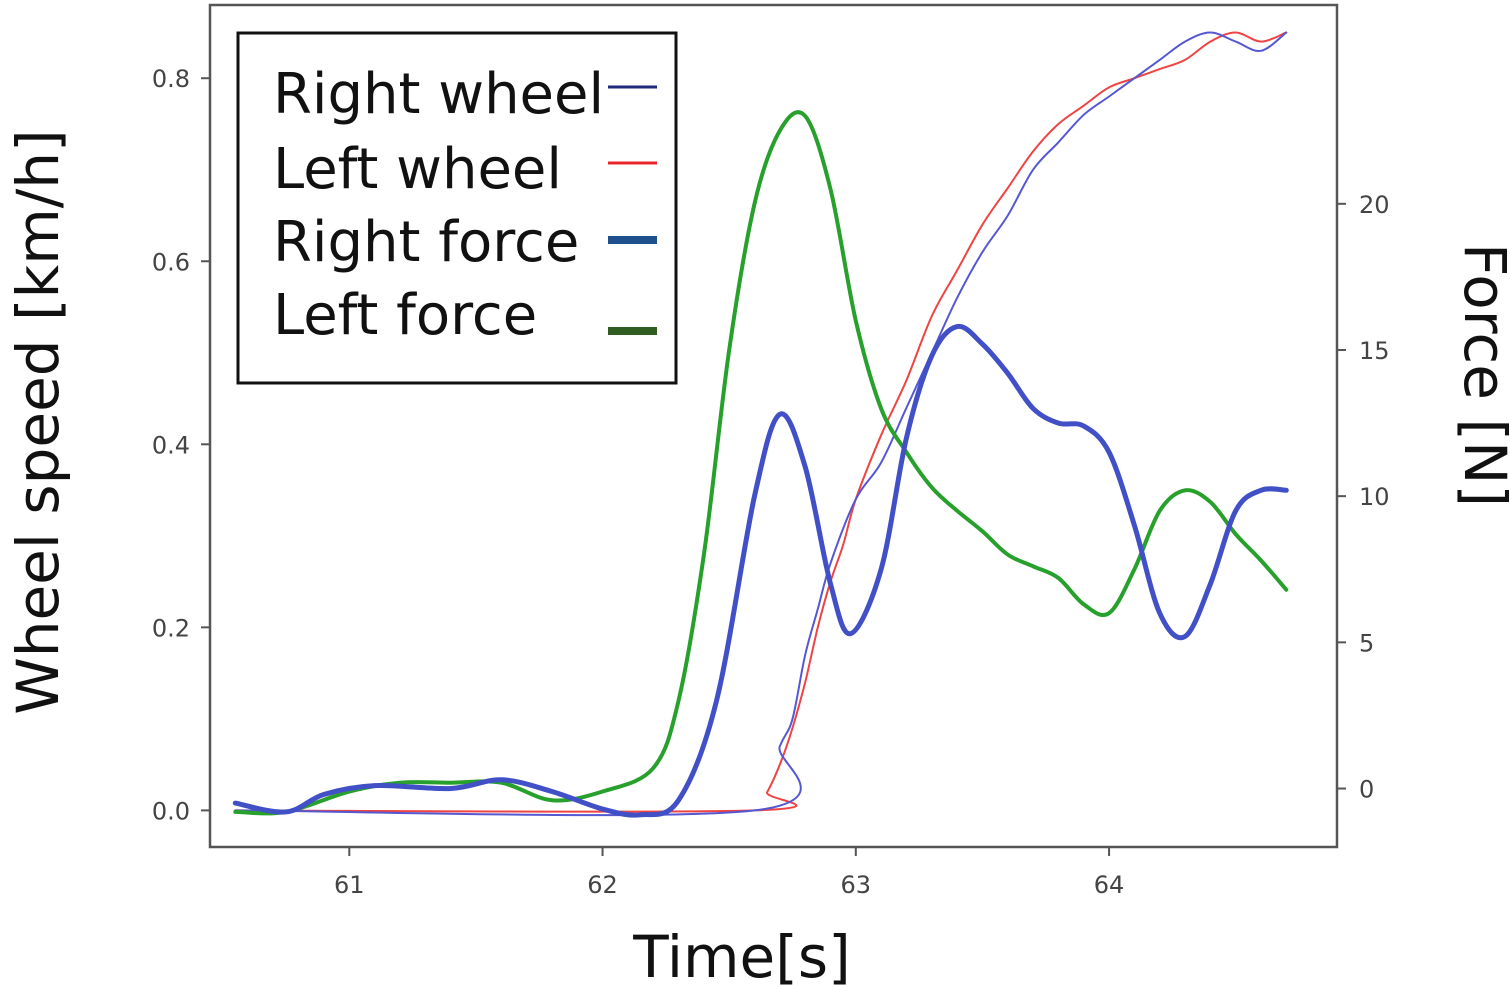 Image resolution: width=1510 pixels, height=985 pixels. I want to click on y-tick-label: 0.6, so click(171, 262).